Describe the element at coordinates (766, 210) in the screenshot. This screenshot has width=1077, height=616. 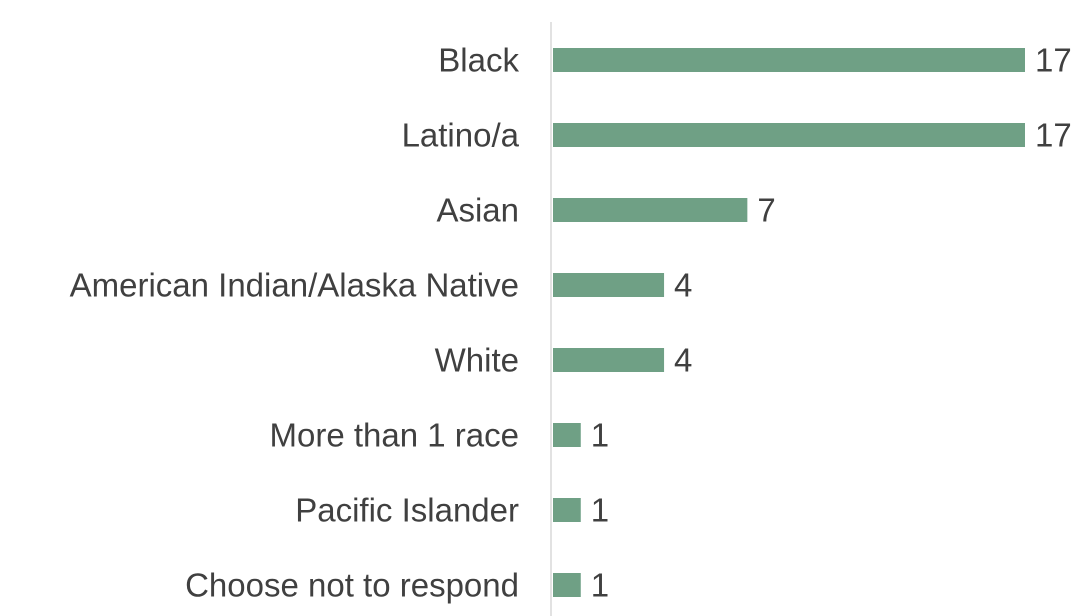
I see `value-label-2: 7` at that location.